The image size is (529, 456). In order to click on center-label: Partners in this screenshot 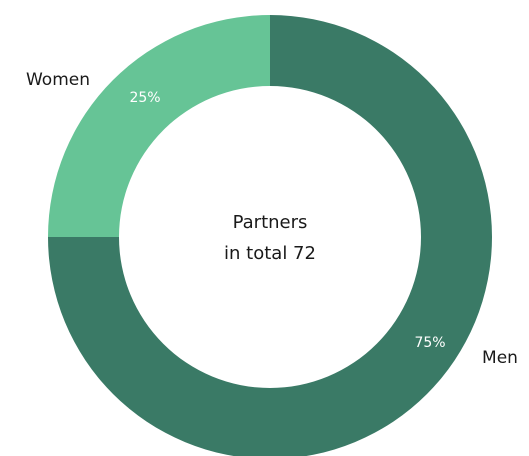, I will do `click(270, 222)`.